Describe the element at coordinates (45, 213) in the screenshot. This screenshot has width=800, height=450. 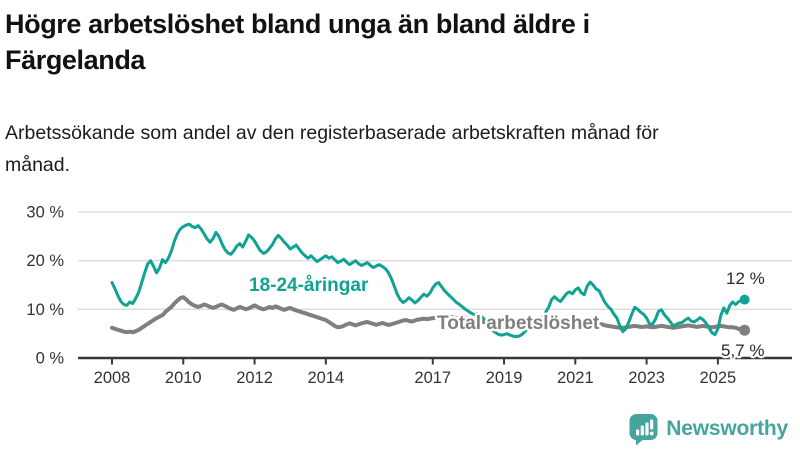
I see `y-tick-label: 30 %` at that location.